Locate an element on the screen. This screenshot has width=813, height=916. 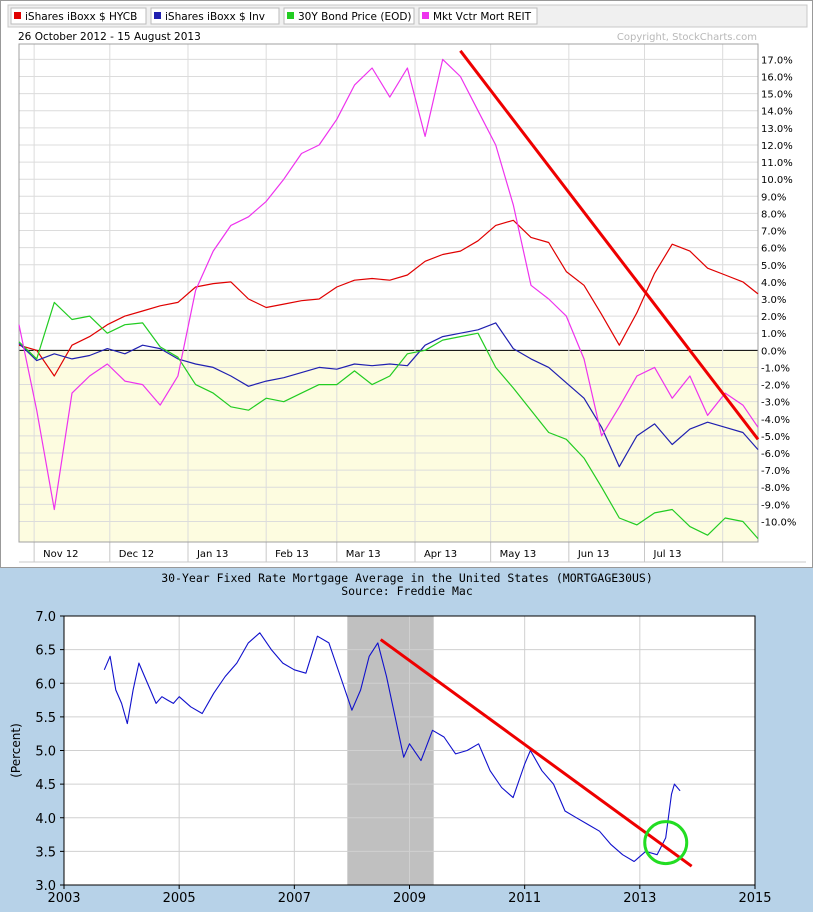
x-tick-label: 2011 is located at coordinates (524, 898).